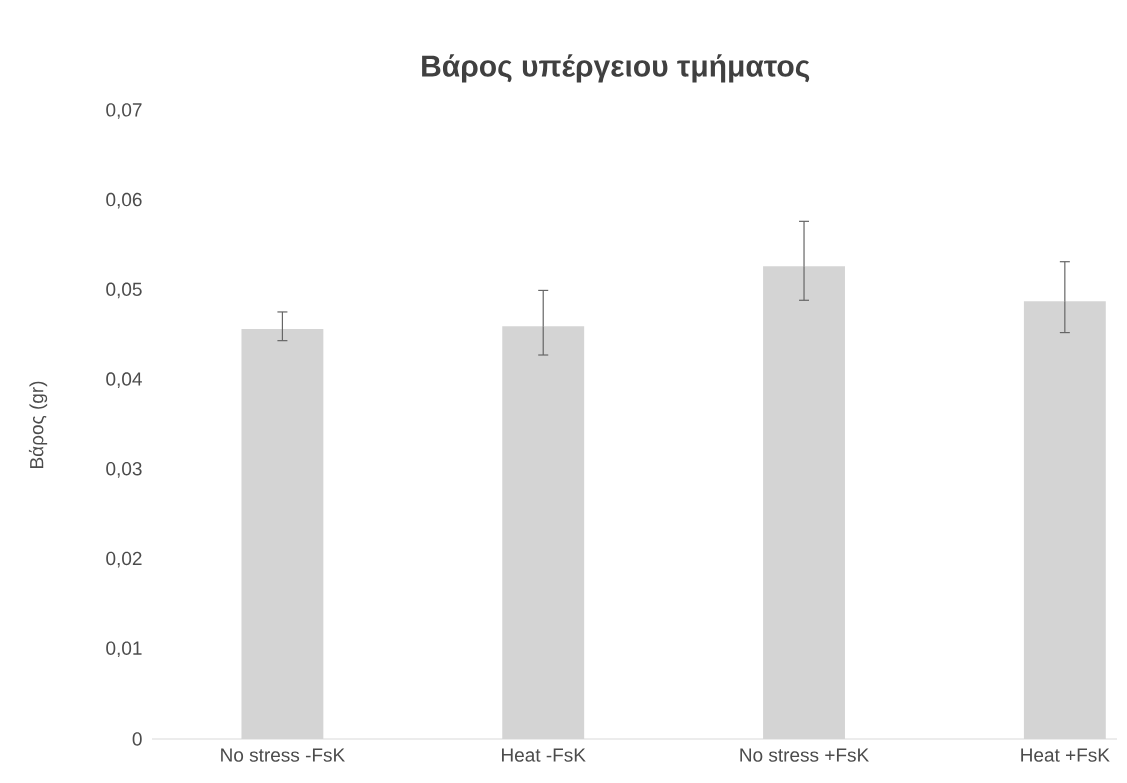 The height and width of the screenshot is (783, 1127). I want to click on y-tick-label: 0,04, so click(124, 380).